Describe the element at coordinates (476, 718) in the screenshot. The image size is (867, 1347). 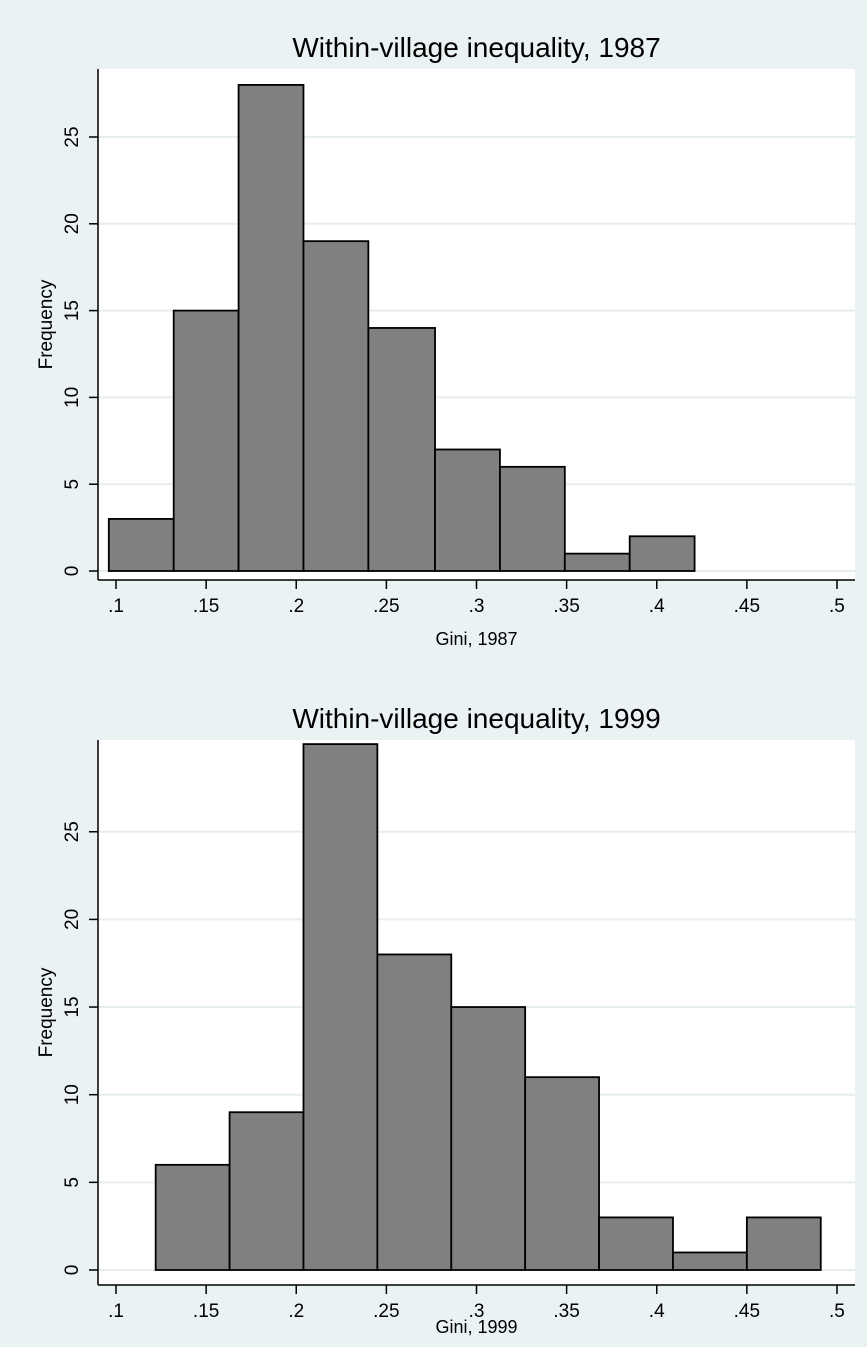
I see `chart-title: Within-village inequality, 1999` at that location.